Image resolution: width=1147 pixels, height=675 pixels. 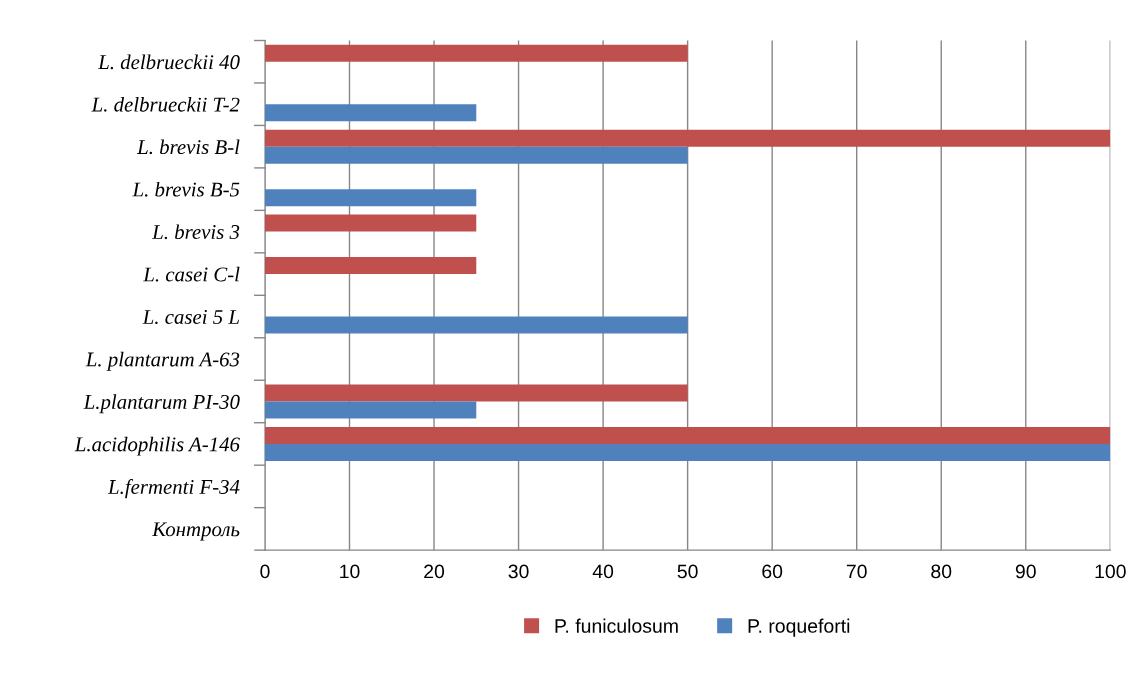 I want to click on x-tick-label: 0, so click(x=265, y=571).